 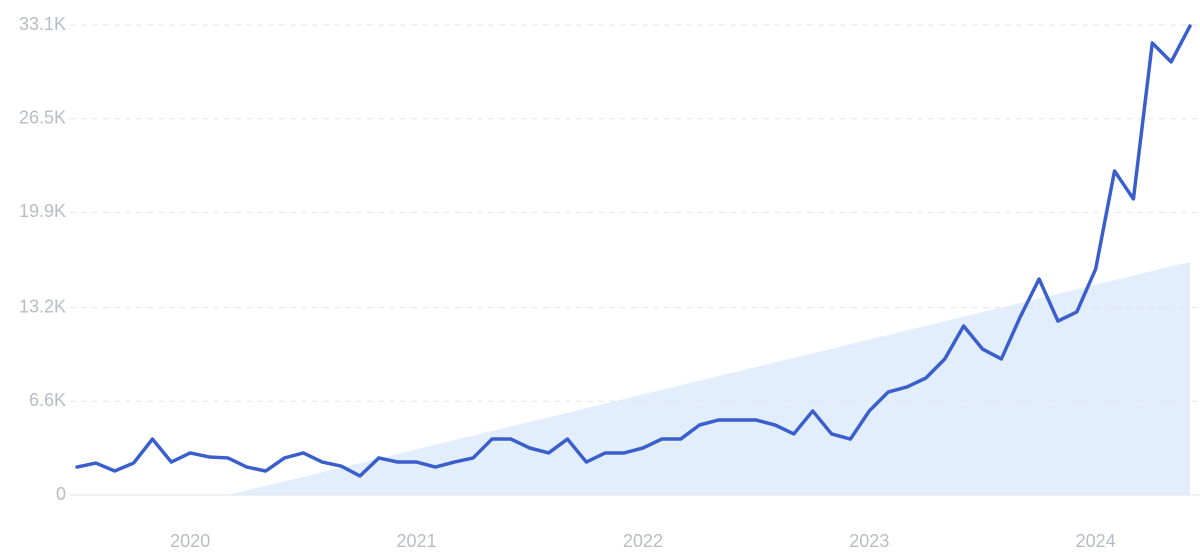 I want to click on y-tick-label: 19.9K, so click(x=42, y=211).